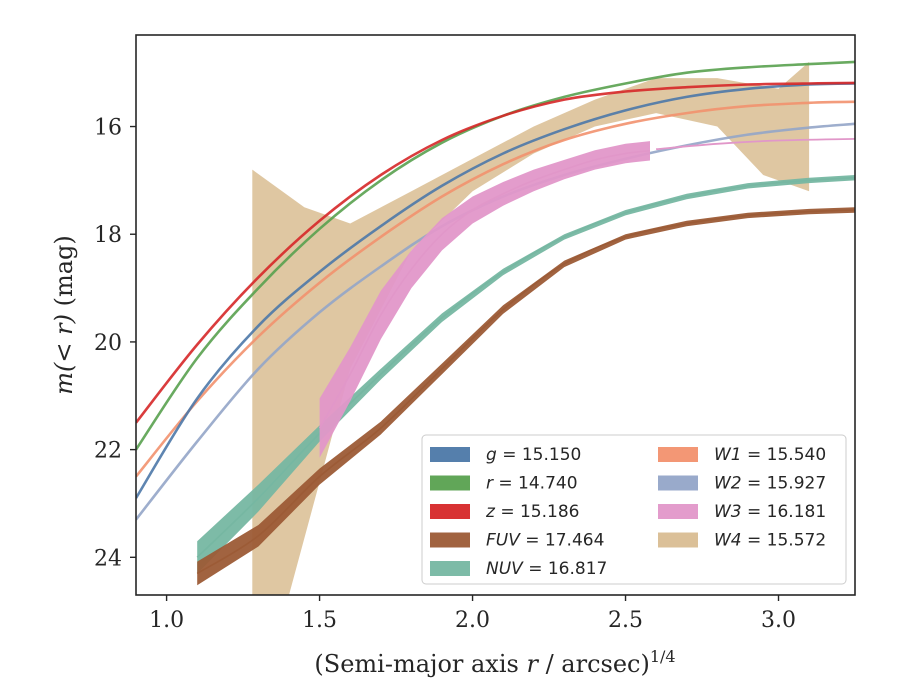 This screenshot has width=900, height=700. Describe the element at coordinates (678, 540) in the screenshot. I see `legend-swatch-w4` at that location.